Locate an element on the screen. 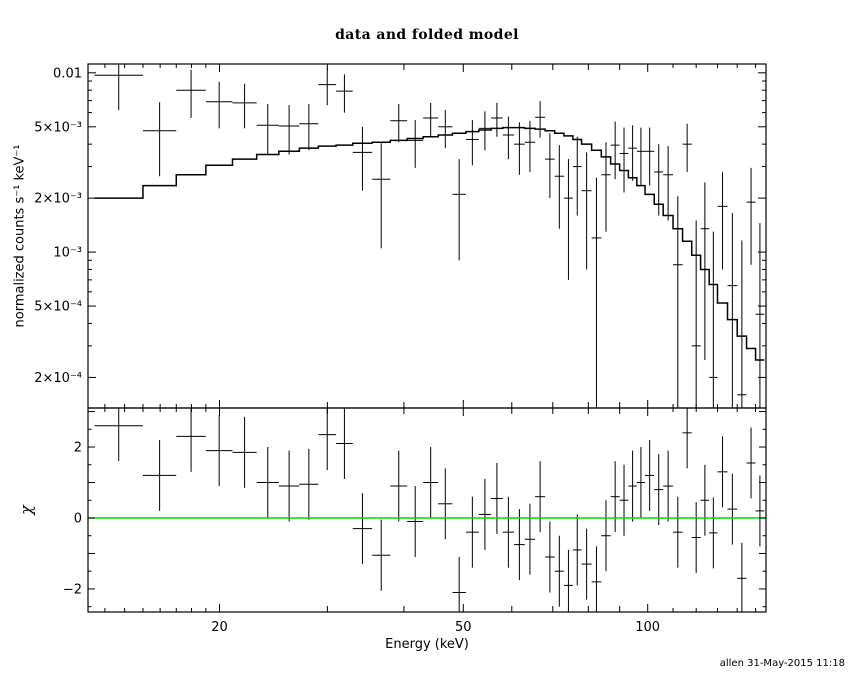 The height and width of the screenshot is (680, 850). y-axis-label-chi: χ is located at coordinates (26, 510).